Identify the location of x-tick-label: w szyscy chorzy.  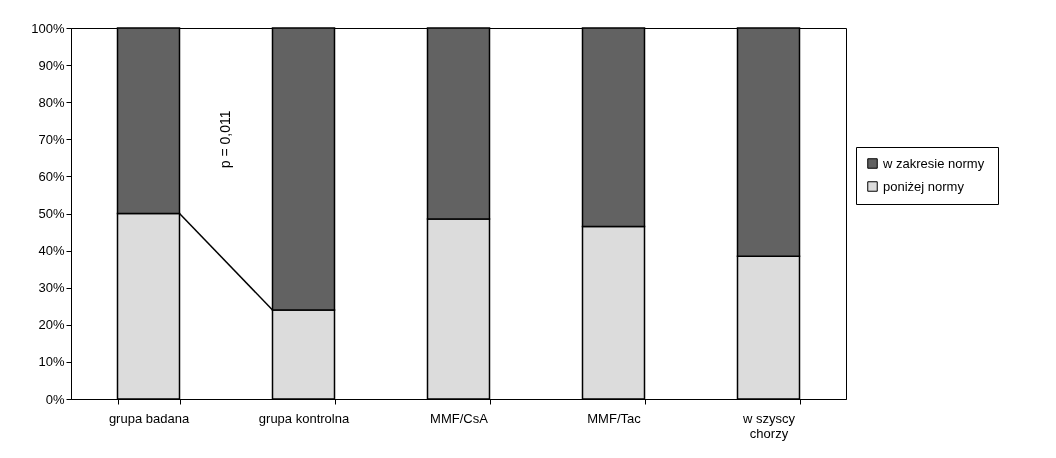
(769, 425).